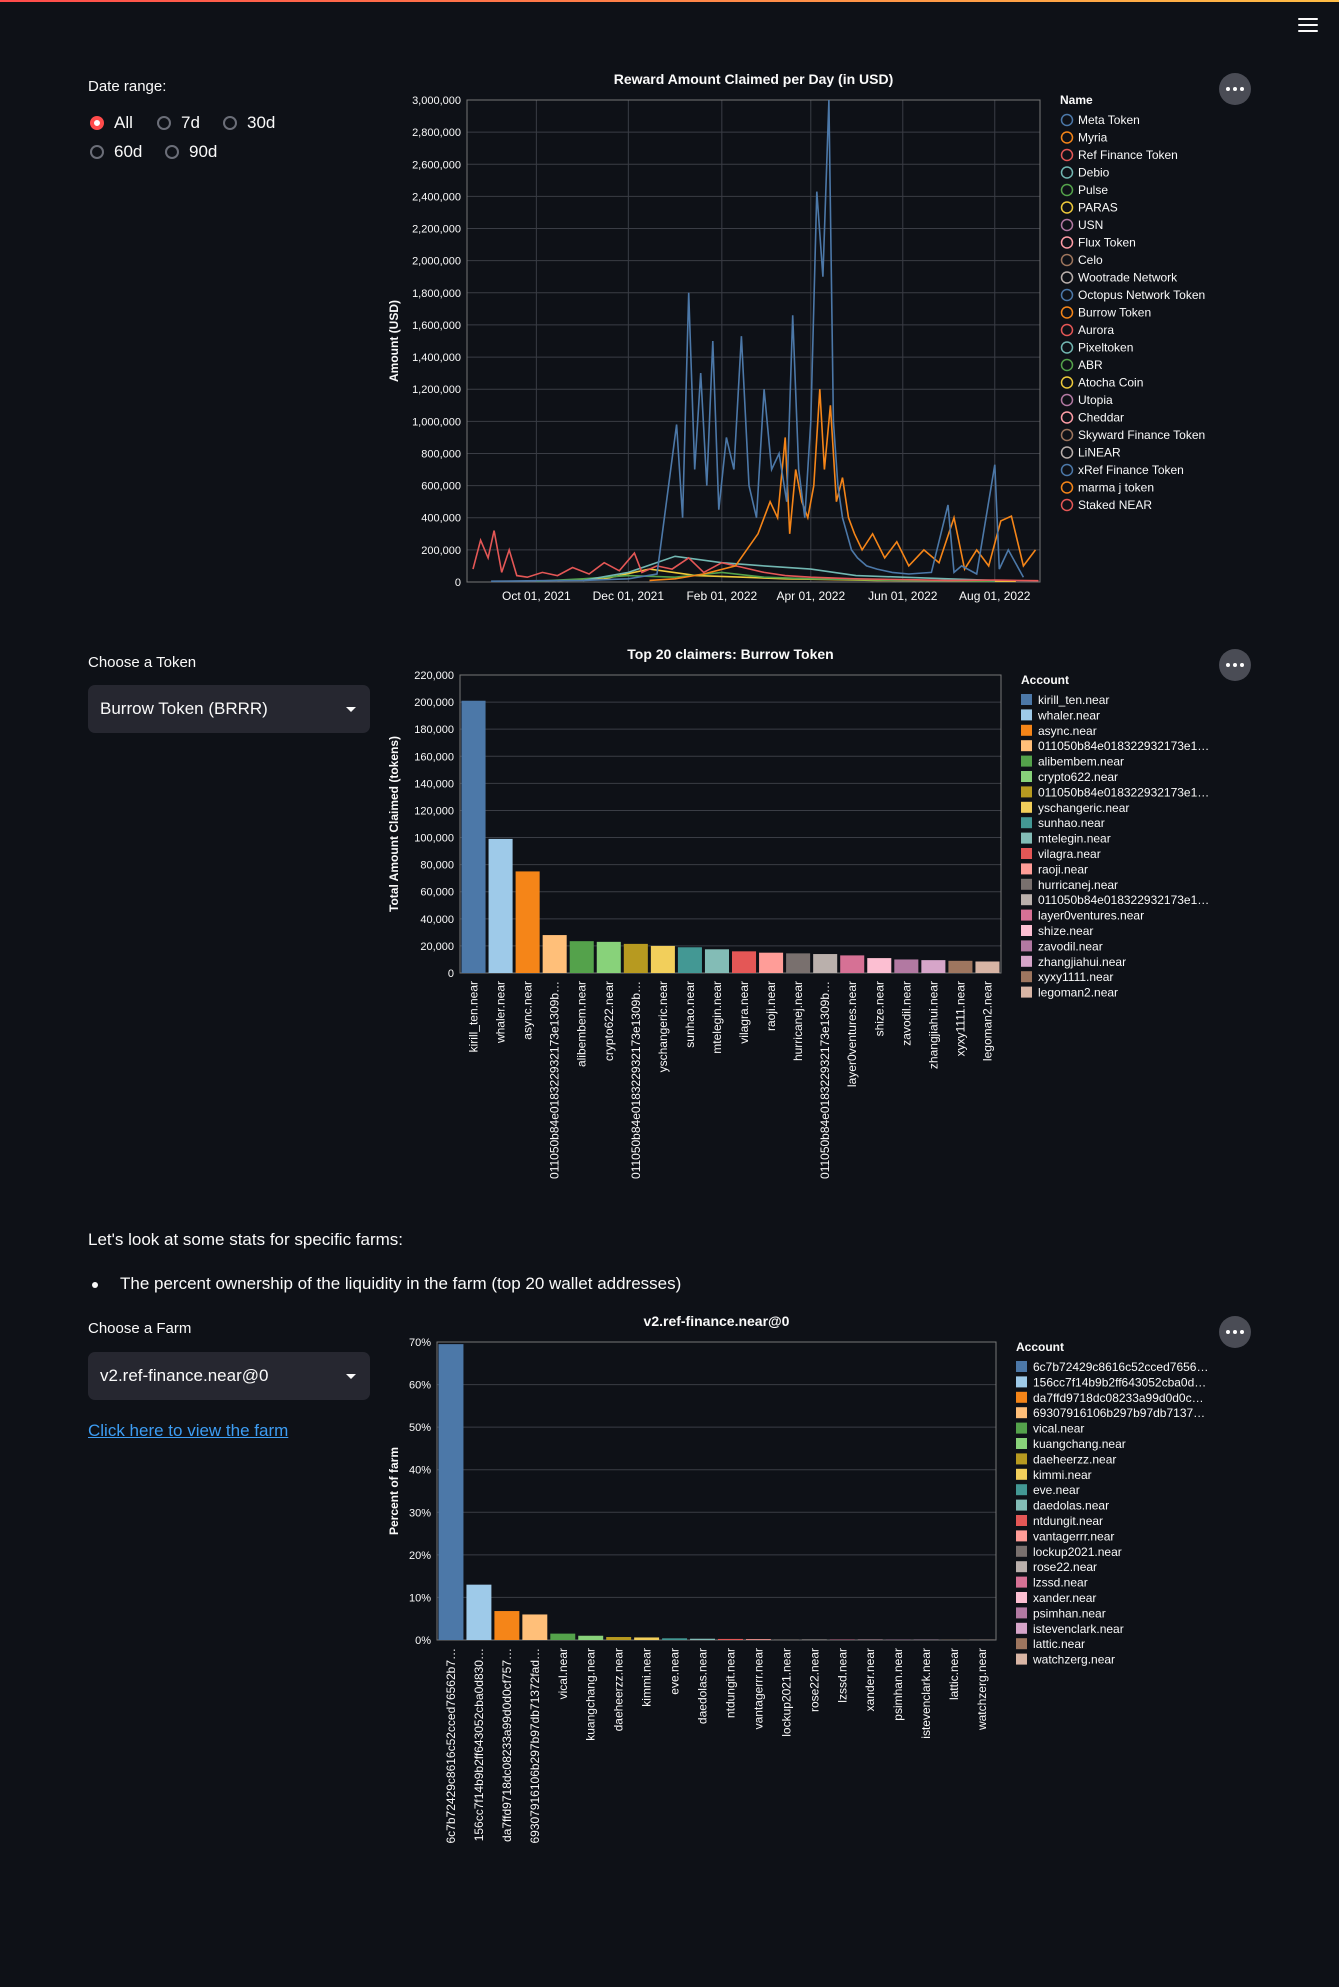 The width and height of the screenshot is (1339, 1987). I want to click on y-tick-label: 0, so click(451, 974).